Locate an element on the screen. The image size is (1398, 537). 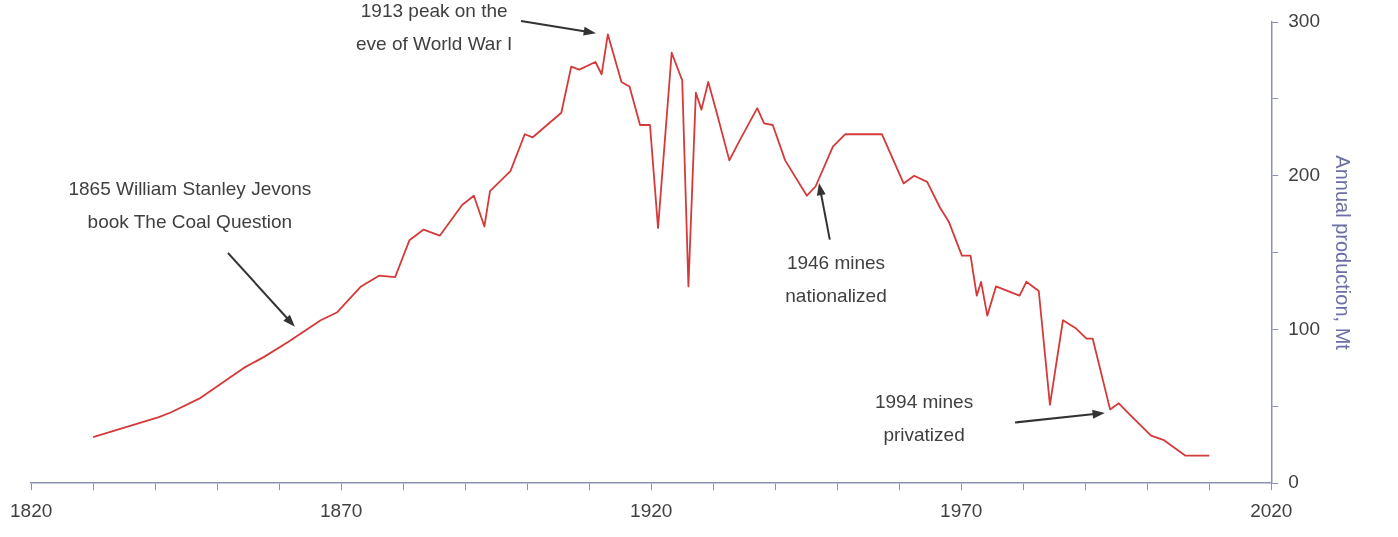
annotation: 1913 peak on the eve of World War I is located at coordinates (434, 27).